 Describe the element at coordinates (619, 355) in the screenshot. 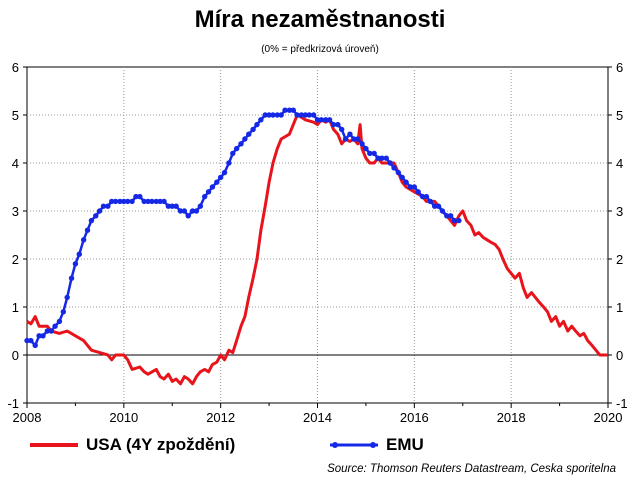

I see `y-tick-label-right: 0` at that location.